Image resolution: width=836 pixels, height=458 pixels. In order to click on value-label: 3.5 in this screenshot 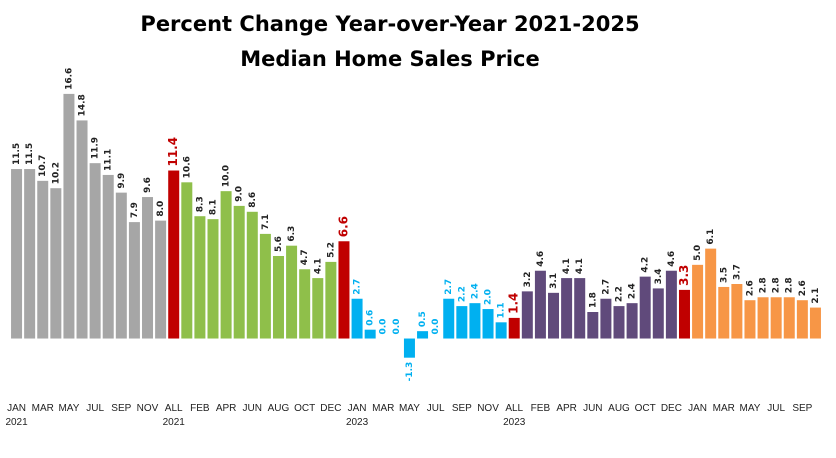, I will do `click(724, 275)`.